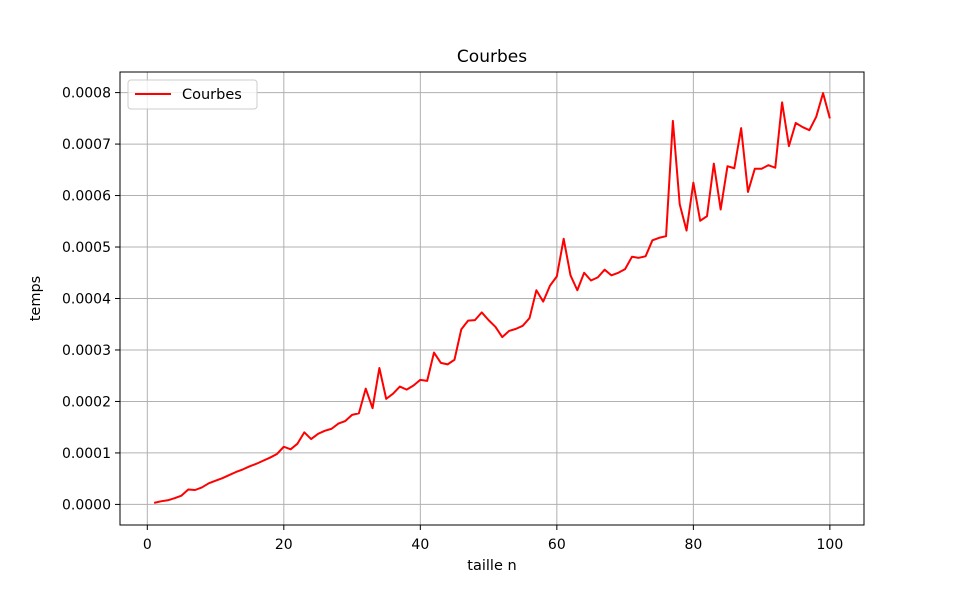 The image size is (960, 600). I want to click on y-tick-label: 0.0004, so click(86, 300).